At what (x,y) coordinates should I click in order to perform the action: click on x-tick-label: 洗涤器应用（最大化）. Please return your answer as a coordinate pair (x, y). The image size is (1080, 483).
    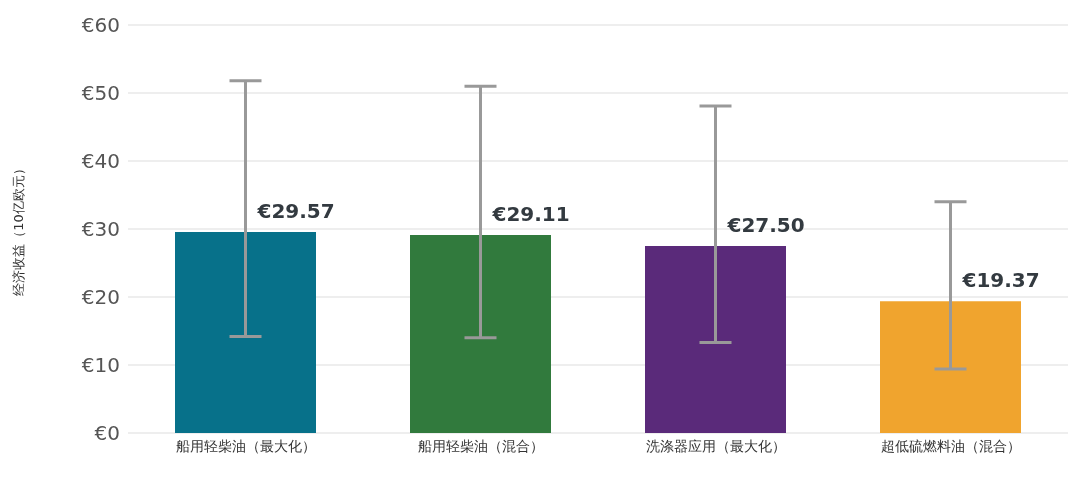
    Looking at the image, I should click on (715, 445).